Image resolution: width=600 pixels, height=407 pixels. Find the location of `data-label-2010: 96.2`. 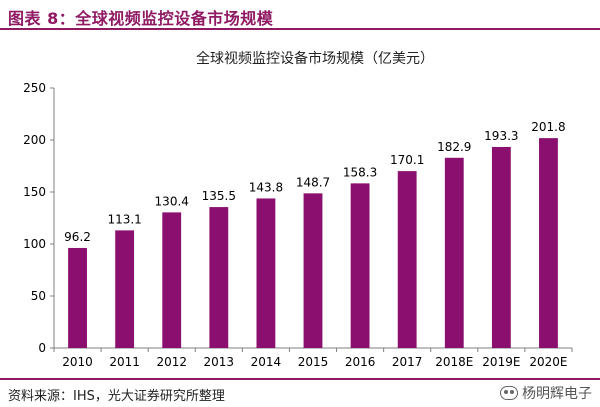

data-label-2010: 96.2 is located at coordinates (77, 237).